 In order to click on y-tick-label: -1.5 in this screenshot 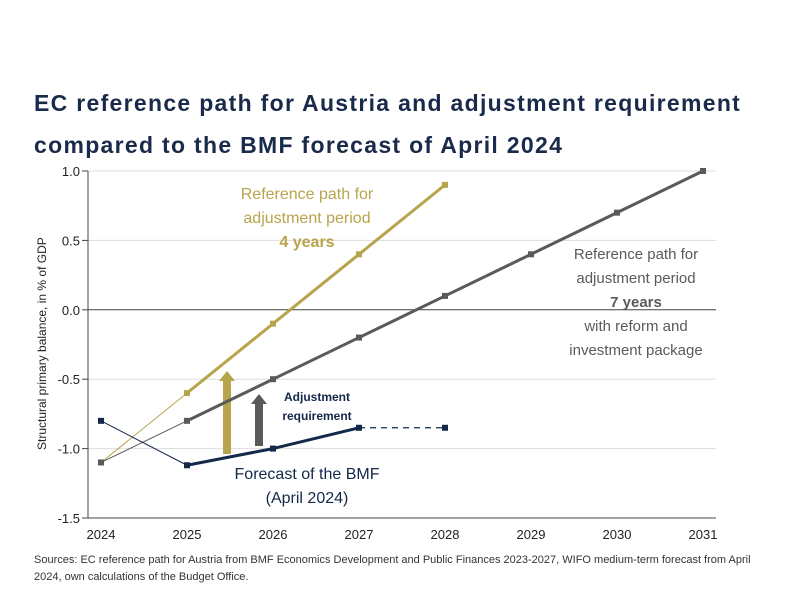, I will do `click(69, 518)`.